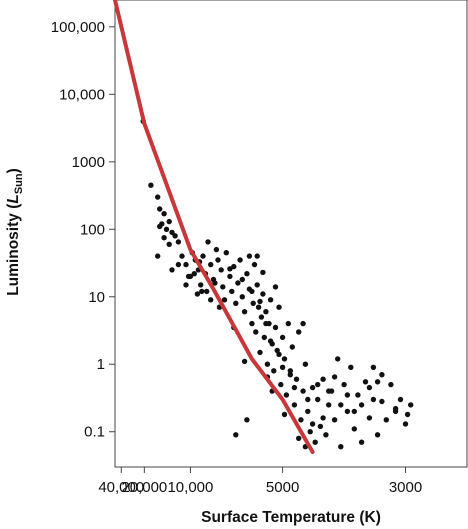  I want to click on x-tick-label: 40,000, so click(121, 487).